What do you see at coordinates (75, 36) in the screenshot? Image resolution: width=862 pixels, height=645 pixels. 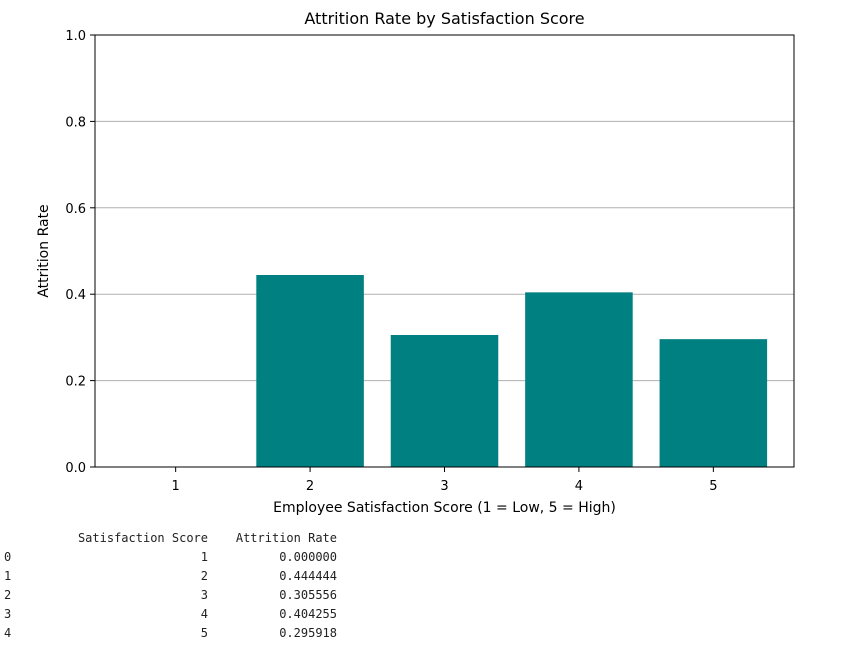 I see `y-tick-label: 1.0` at bounding box center [75, 36].